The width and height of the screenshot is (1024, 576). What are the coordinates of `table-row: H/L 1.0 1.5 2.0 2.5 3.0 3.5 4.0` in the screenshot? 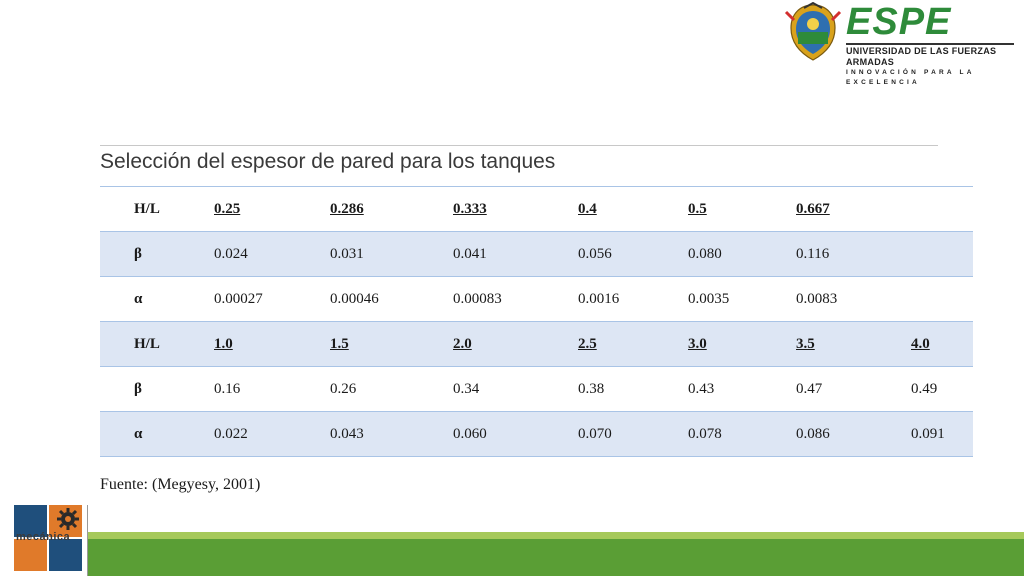 It's located at (536, 344).